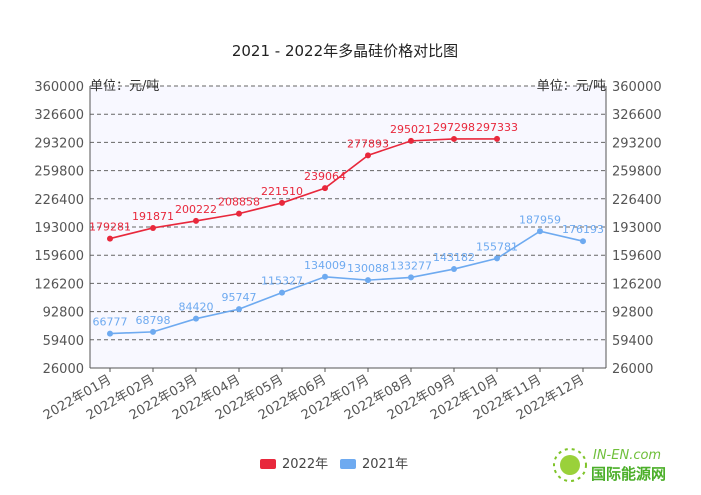  What do you see at coordinates (153, 320) in the screenshot?
I see `data-label: 68798` at bounding box center [153, 320].